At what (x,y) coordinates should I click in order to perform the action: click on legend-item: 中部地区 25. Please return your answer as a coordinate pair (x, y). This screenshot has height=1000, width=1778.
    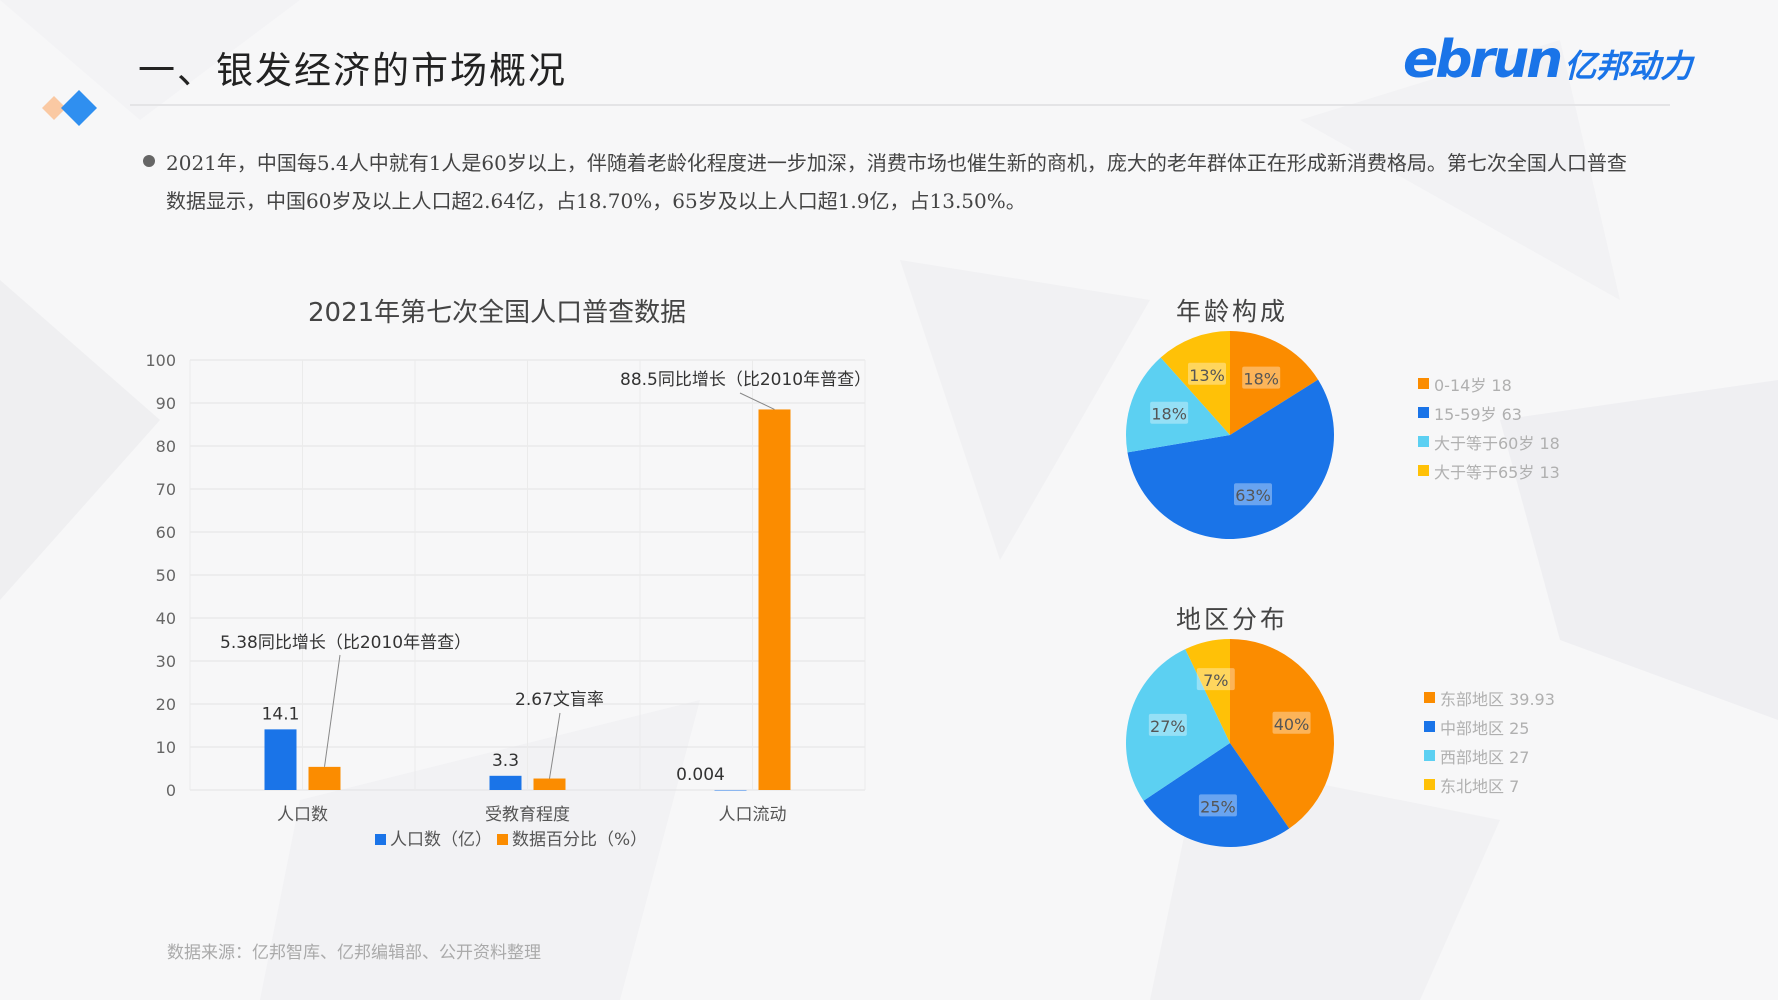
    Looking at the image, I should click on (1489, 726).